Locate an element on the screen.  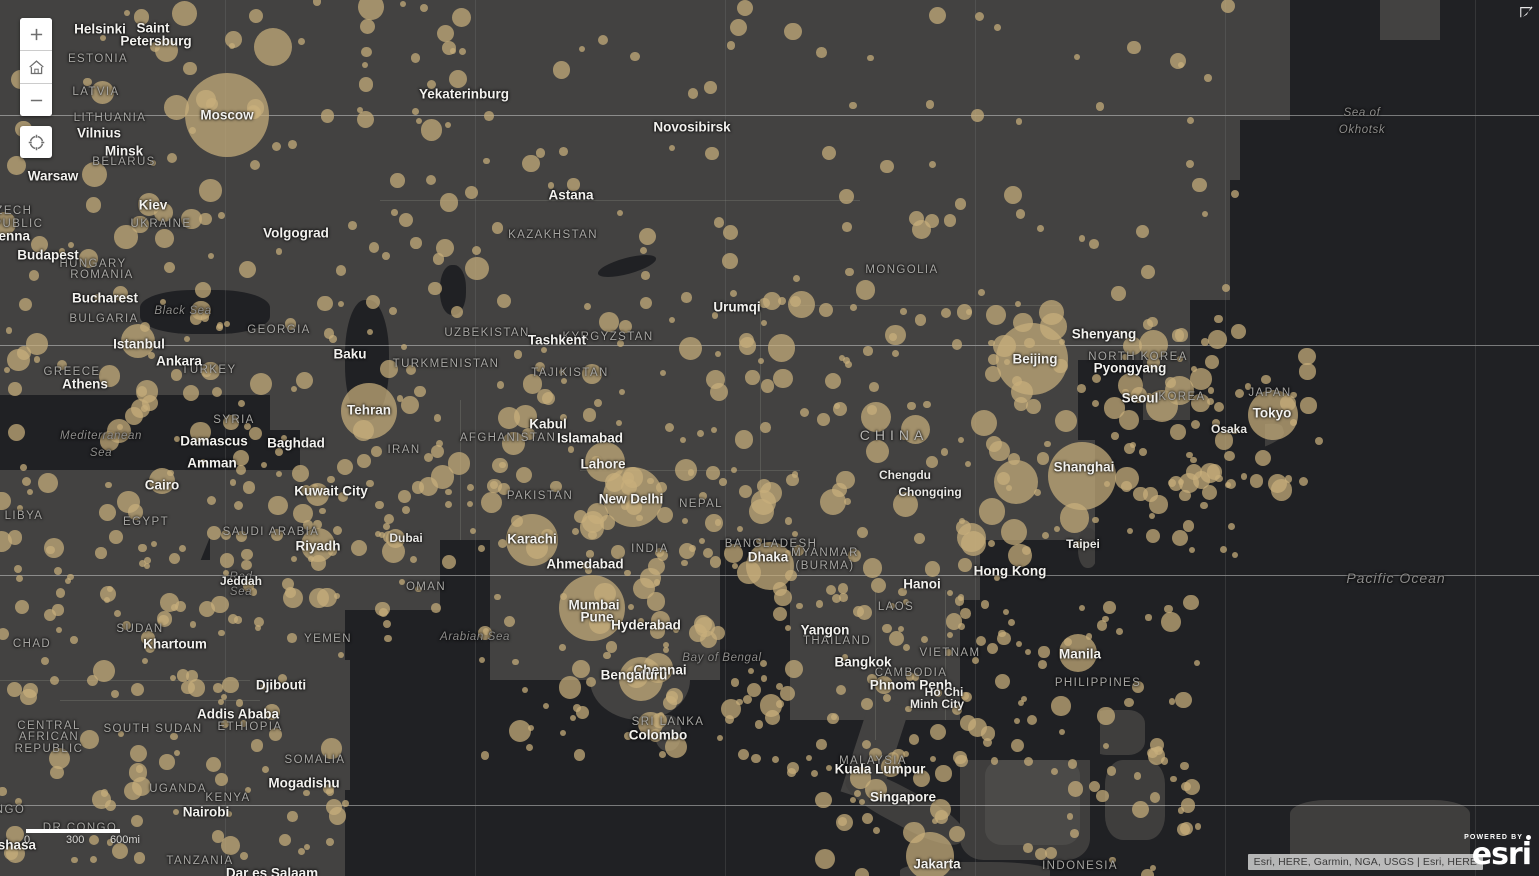
population-bubble-istanbul is located at coordinates (138, 341).